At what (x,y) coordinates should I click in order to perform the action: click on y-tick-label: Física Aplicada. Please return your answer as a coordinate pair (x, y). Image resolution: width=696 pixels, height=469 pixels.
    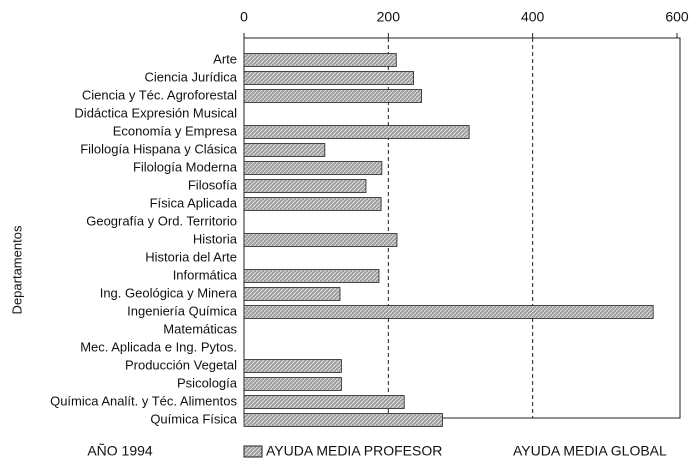
    Looking at the image, I should click on (194, 202).